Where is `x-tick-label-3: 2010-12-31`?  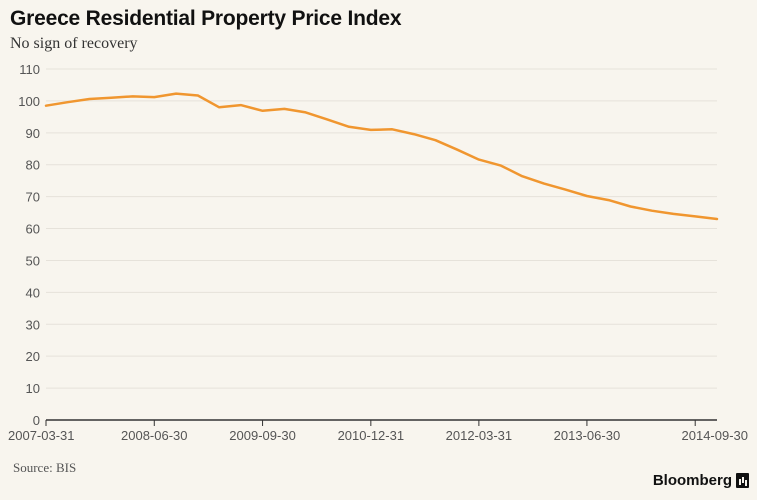 x-tick-label-3: 2010-12-31 is located at coordinates (371, 435).